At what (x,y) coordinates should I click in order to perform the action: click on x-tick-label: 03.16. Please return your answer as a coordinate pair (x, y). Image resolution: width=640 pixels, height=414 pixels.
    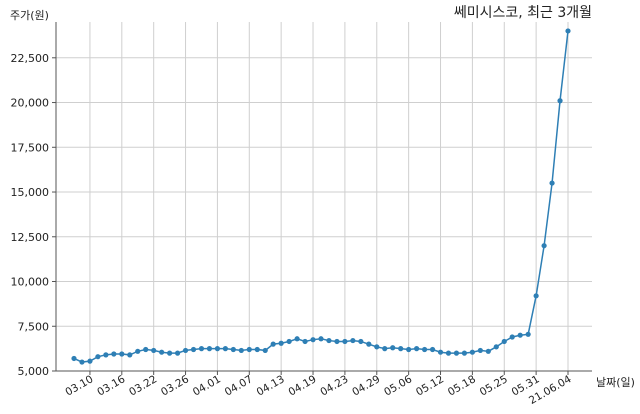
    Looking at the image, I should click on (111, 386).